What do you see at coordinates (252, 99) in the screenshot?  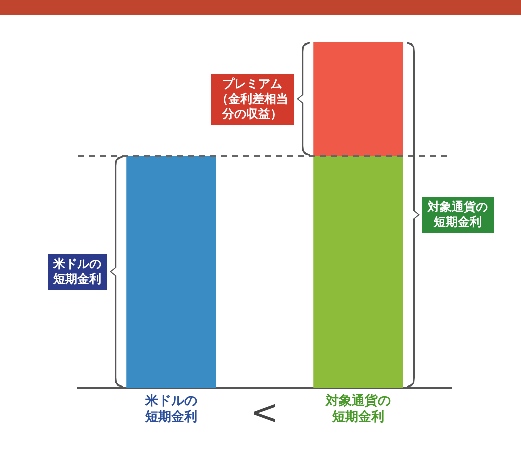 I see `annotation: プレミアム（金利差相当分の収益）` at bounding box center [252, 99].